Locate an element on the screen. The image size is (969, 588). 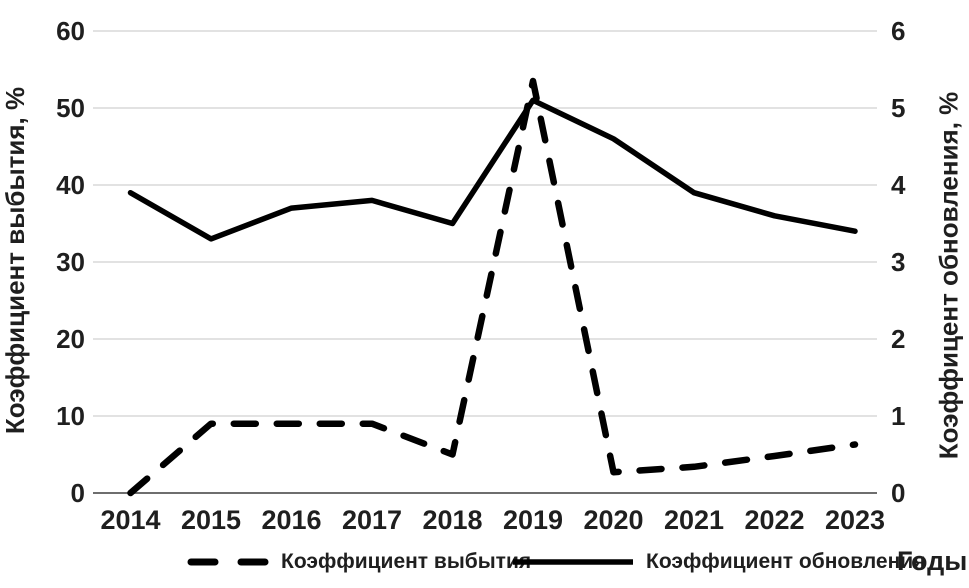
left-axis-title: Коэффициент выбытия, % is located at coordinates (19, 260).